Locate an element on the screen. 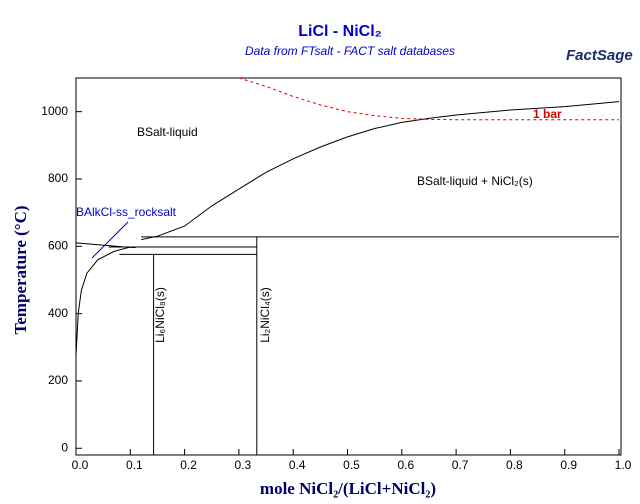  y-tick-label: 600 is located at coordinates (58, 245).